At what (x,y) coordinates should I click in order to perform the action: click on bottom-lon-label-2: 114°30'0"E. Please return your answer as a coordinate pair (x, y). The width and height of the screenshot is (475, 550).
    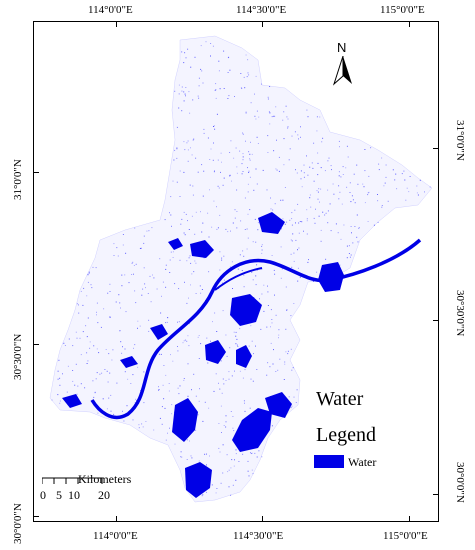
    Looking at the image, I should click on (258, 536).